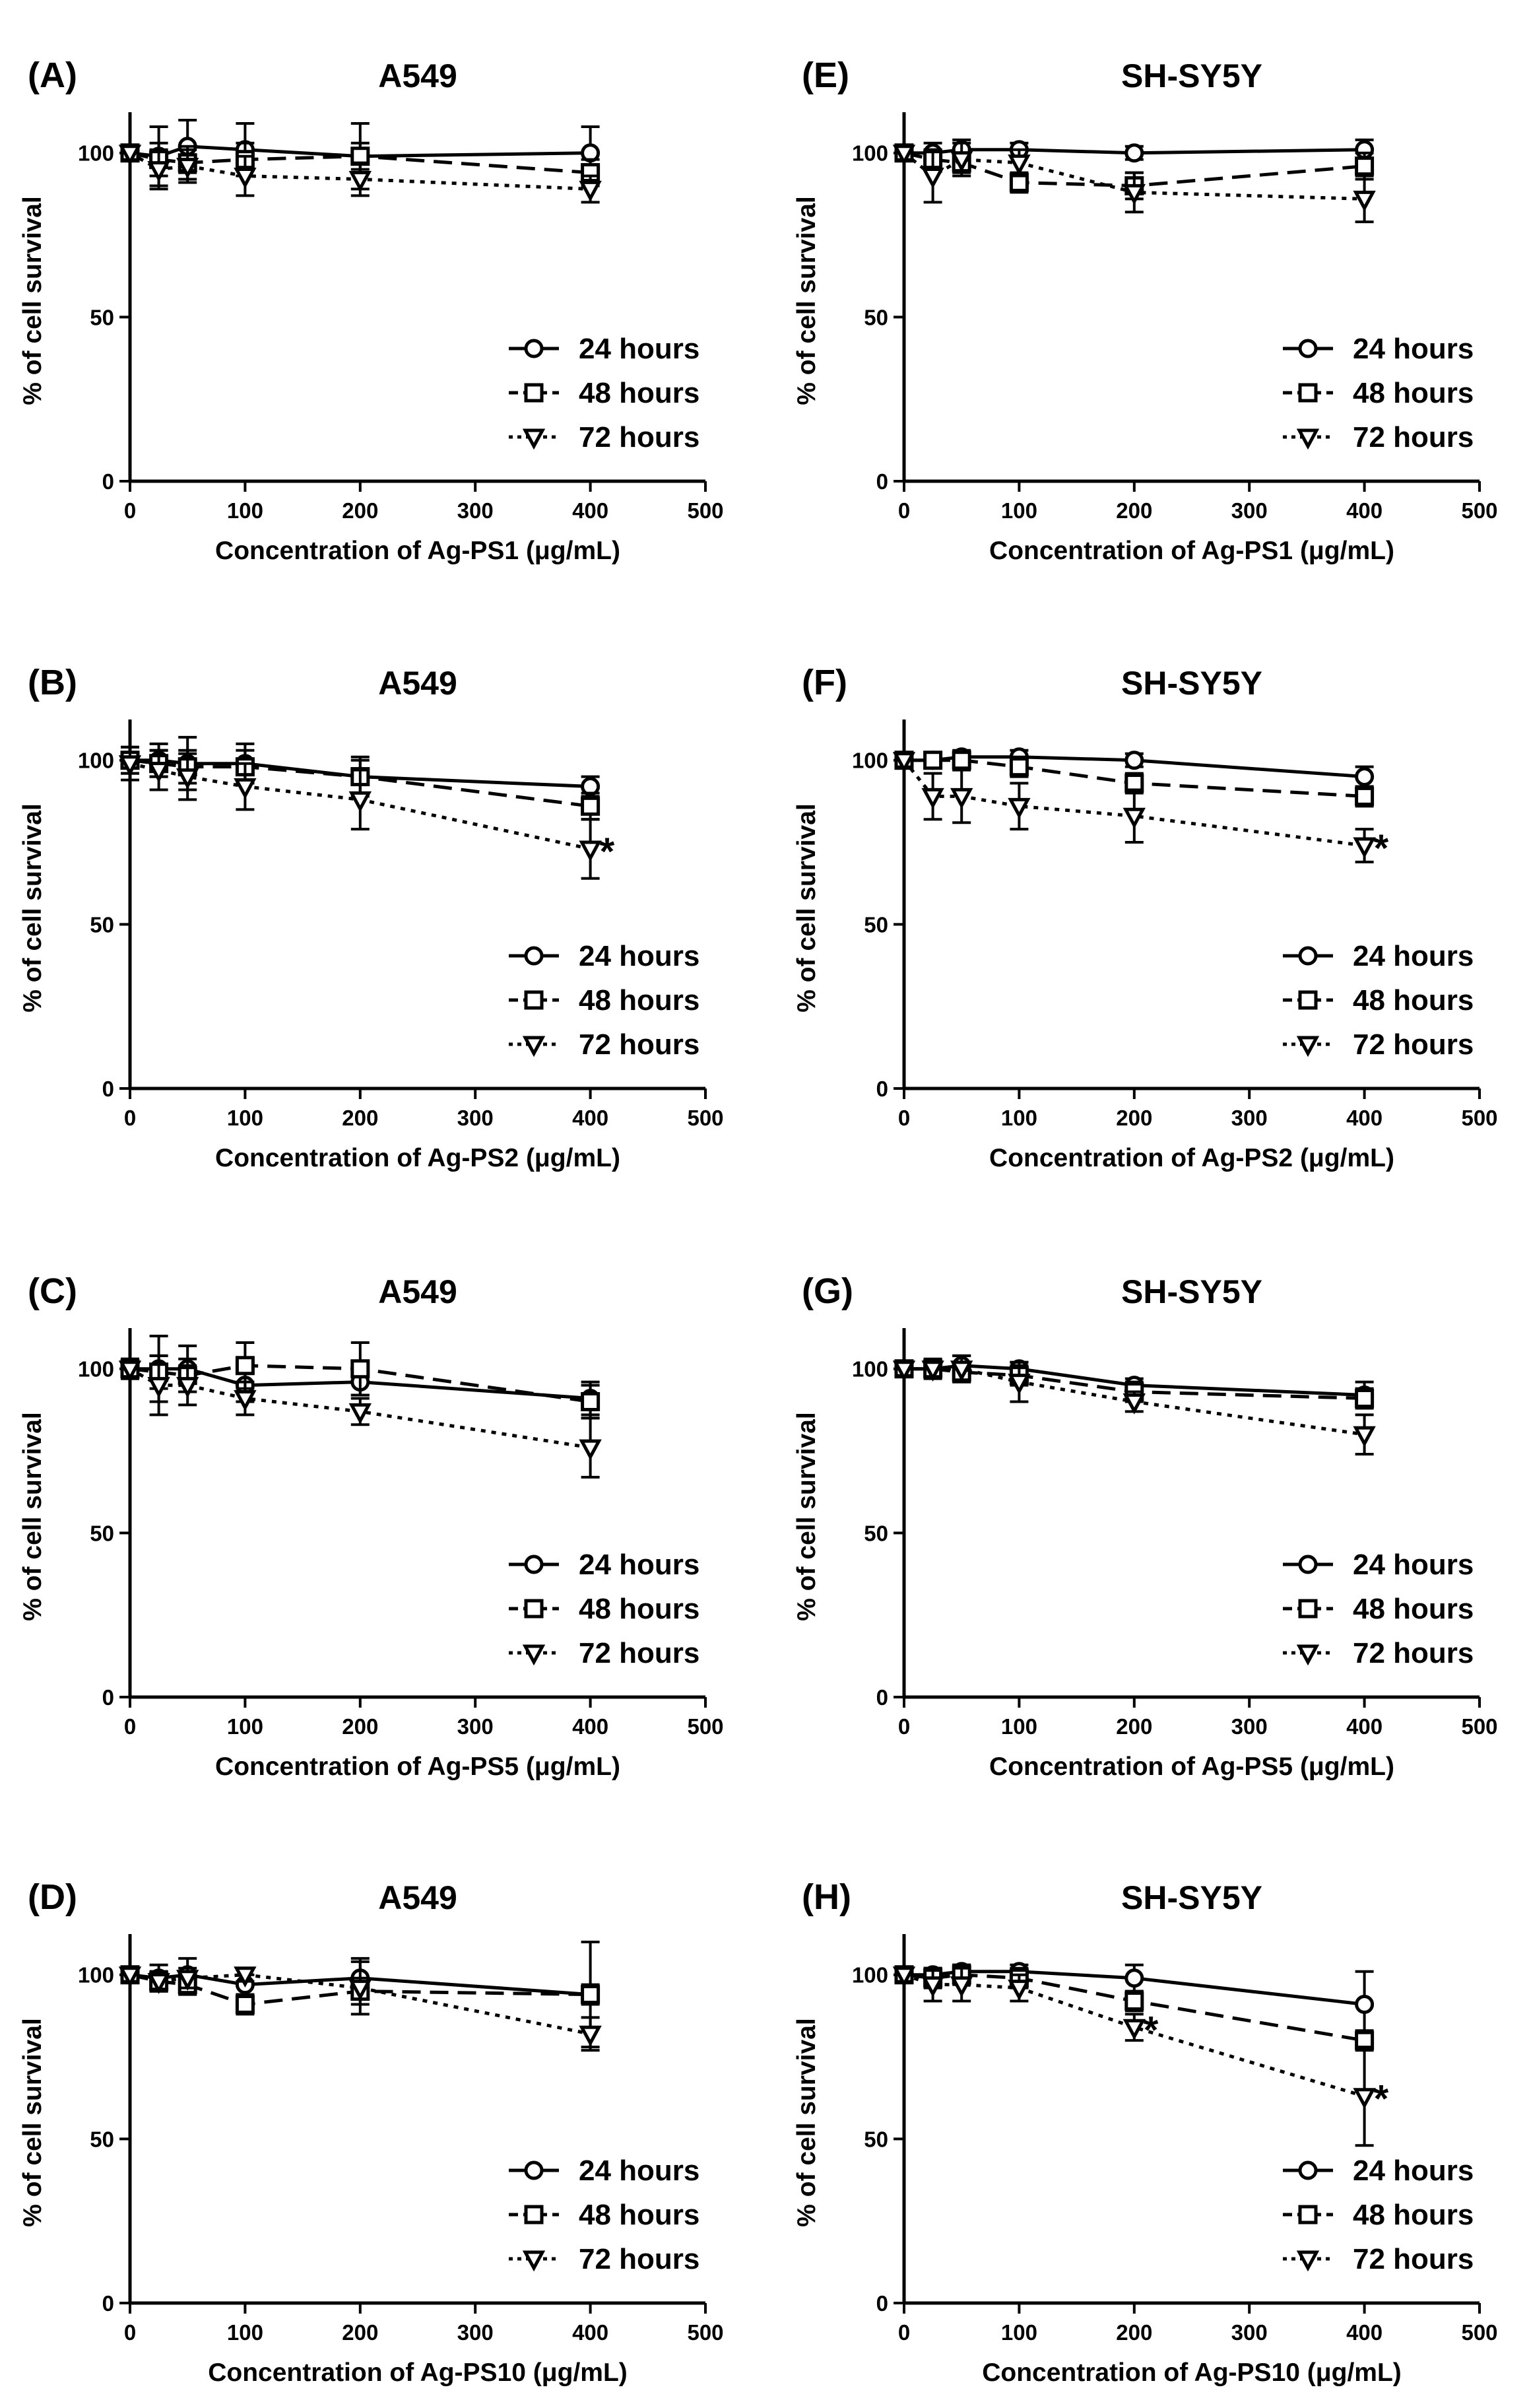 This screenshot has width=1529, height=2408. I want to click on x-tick-label: 300, so click(1249, 1118).